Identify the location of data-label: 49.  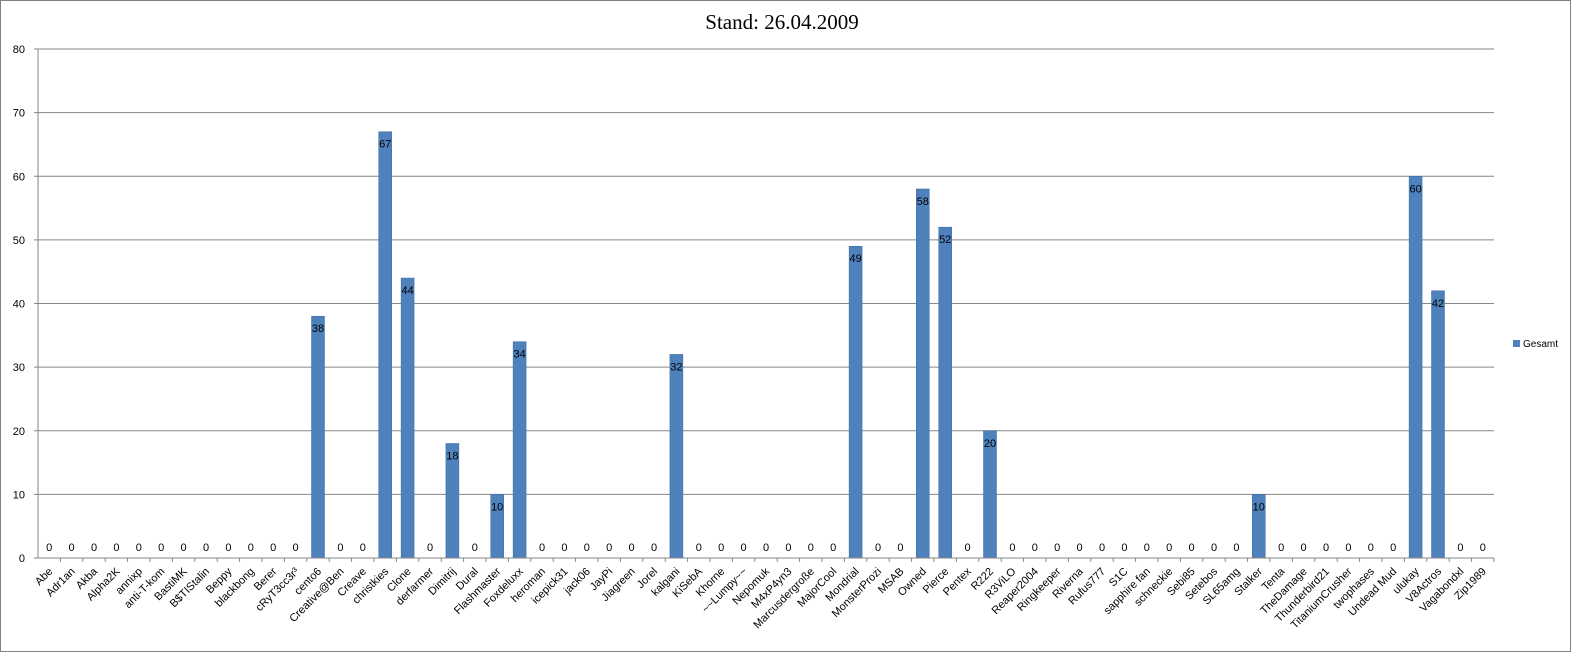
(855, 259).